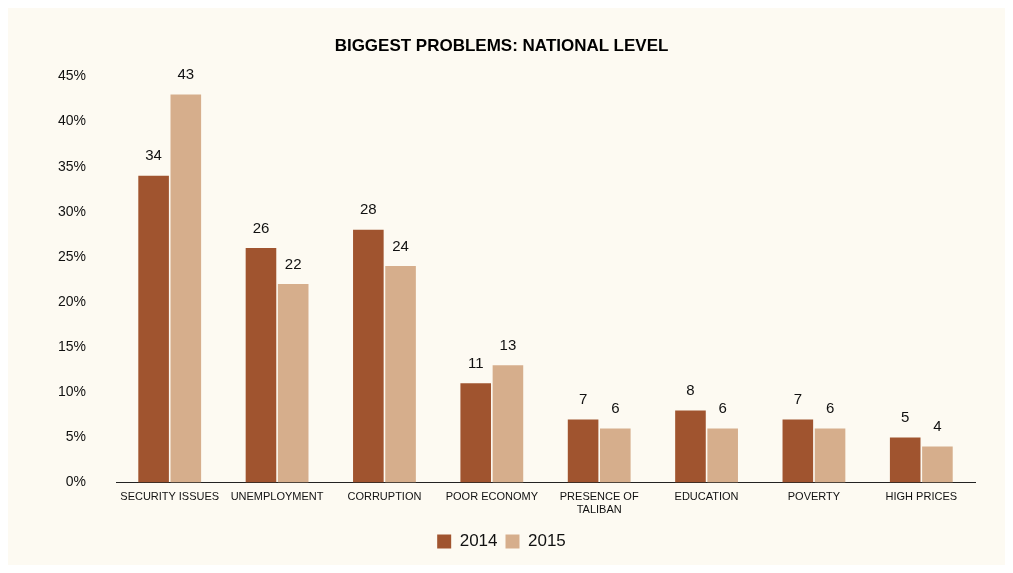  I want to click on data-label: 13, so click(508, 344).